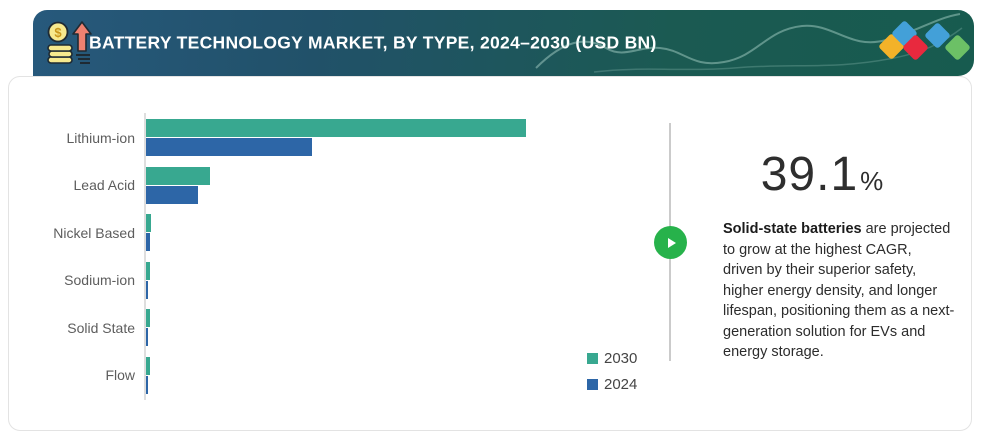 This screenshot has height=445, width=982. Describe the element at coordinates (100, 137) in the screenshot. I see `category-label: Lithium-ion` at that location.